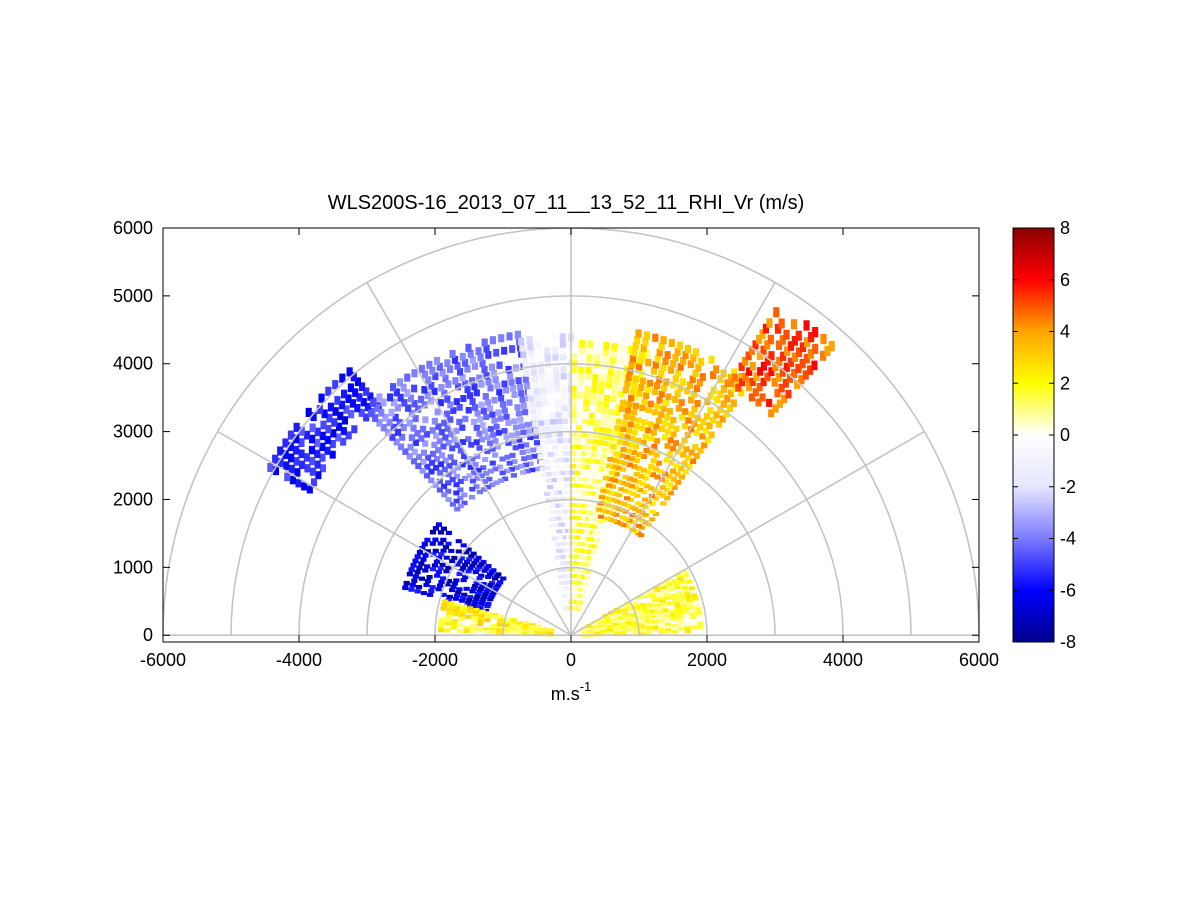 Image resolution: width=1201 pixels, height=901 pixels. What do you see at coordinates (394, 533) in the screenshot?
I see `azimuth-spoke` at bounding box center [394, 533].